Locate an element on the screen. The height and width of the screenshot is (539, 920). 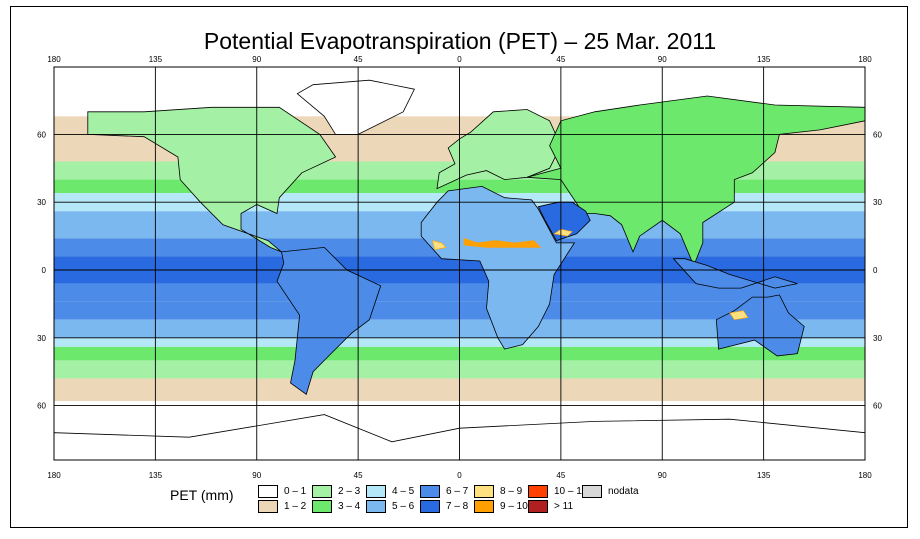
legend-item: 4 – 5 is located at coordinates (390, 491).